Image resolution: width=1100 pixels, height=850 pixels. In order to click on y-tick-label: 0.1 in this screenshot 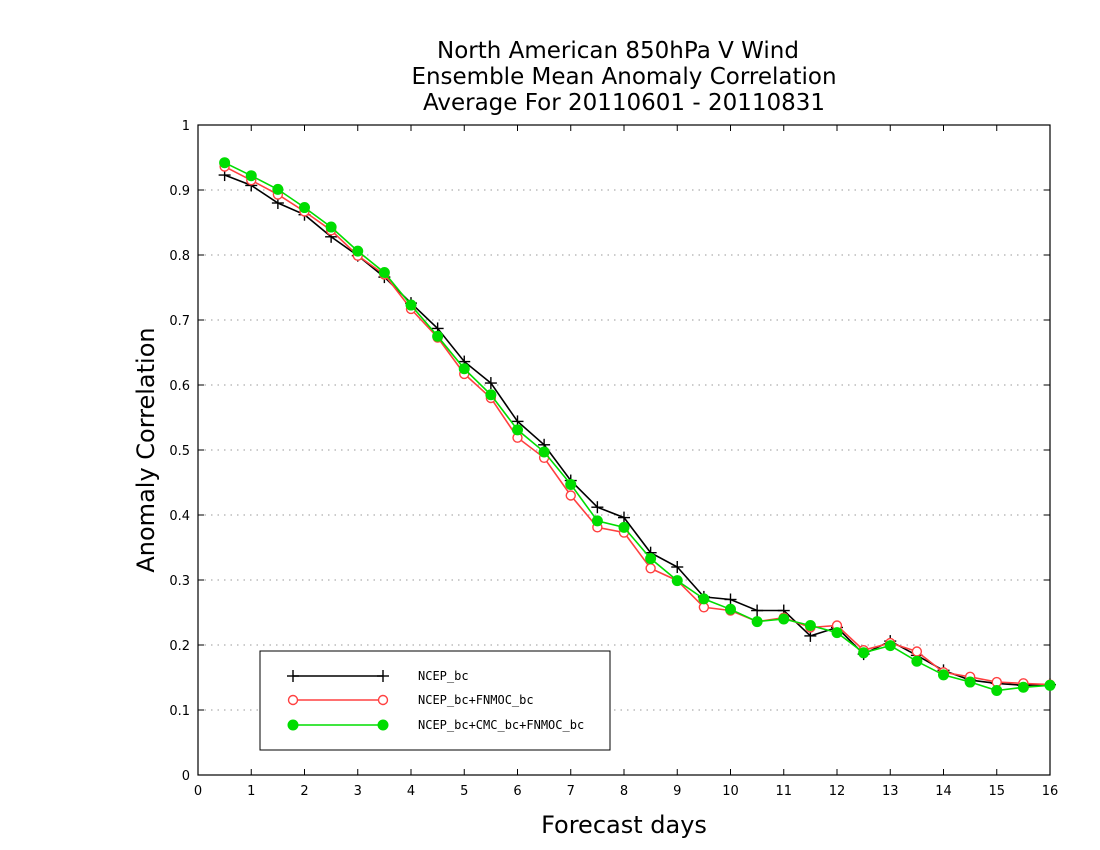, I will do `click(179, 711)`.